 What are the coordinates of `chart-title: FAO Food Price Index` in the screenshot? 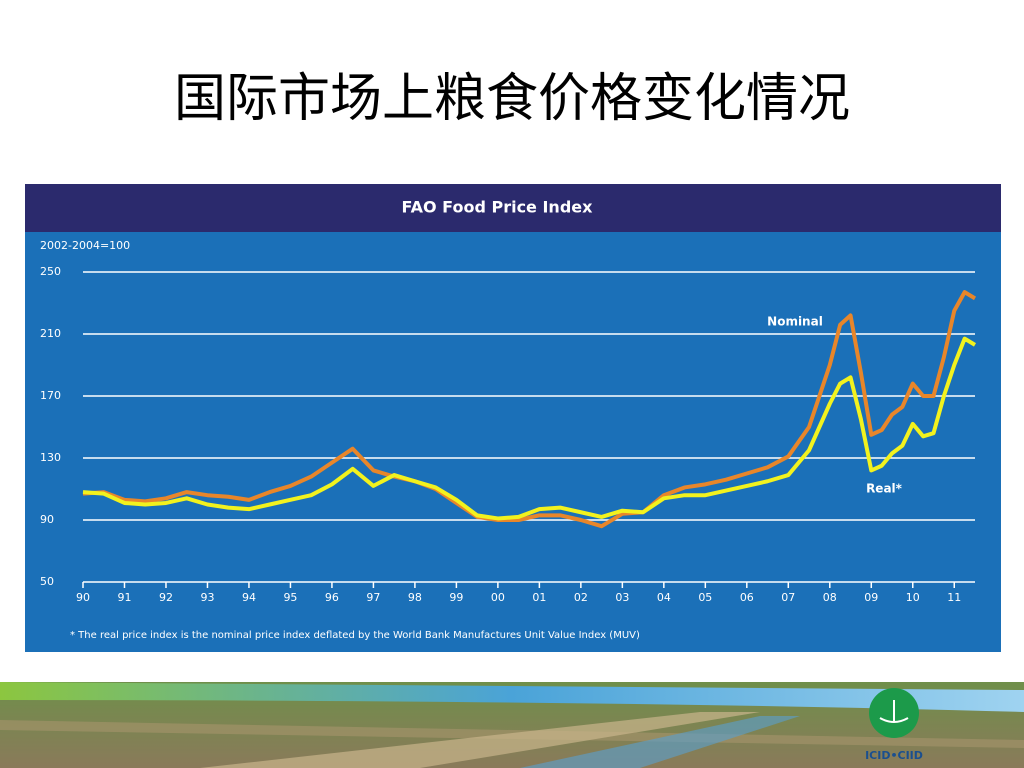 It's located at (498, 207).